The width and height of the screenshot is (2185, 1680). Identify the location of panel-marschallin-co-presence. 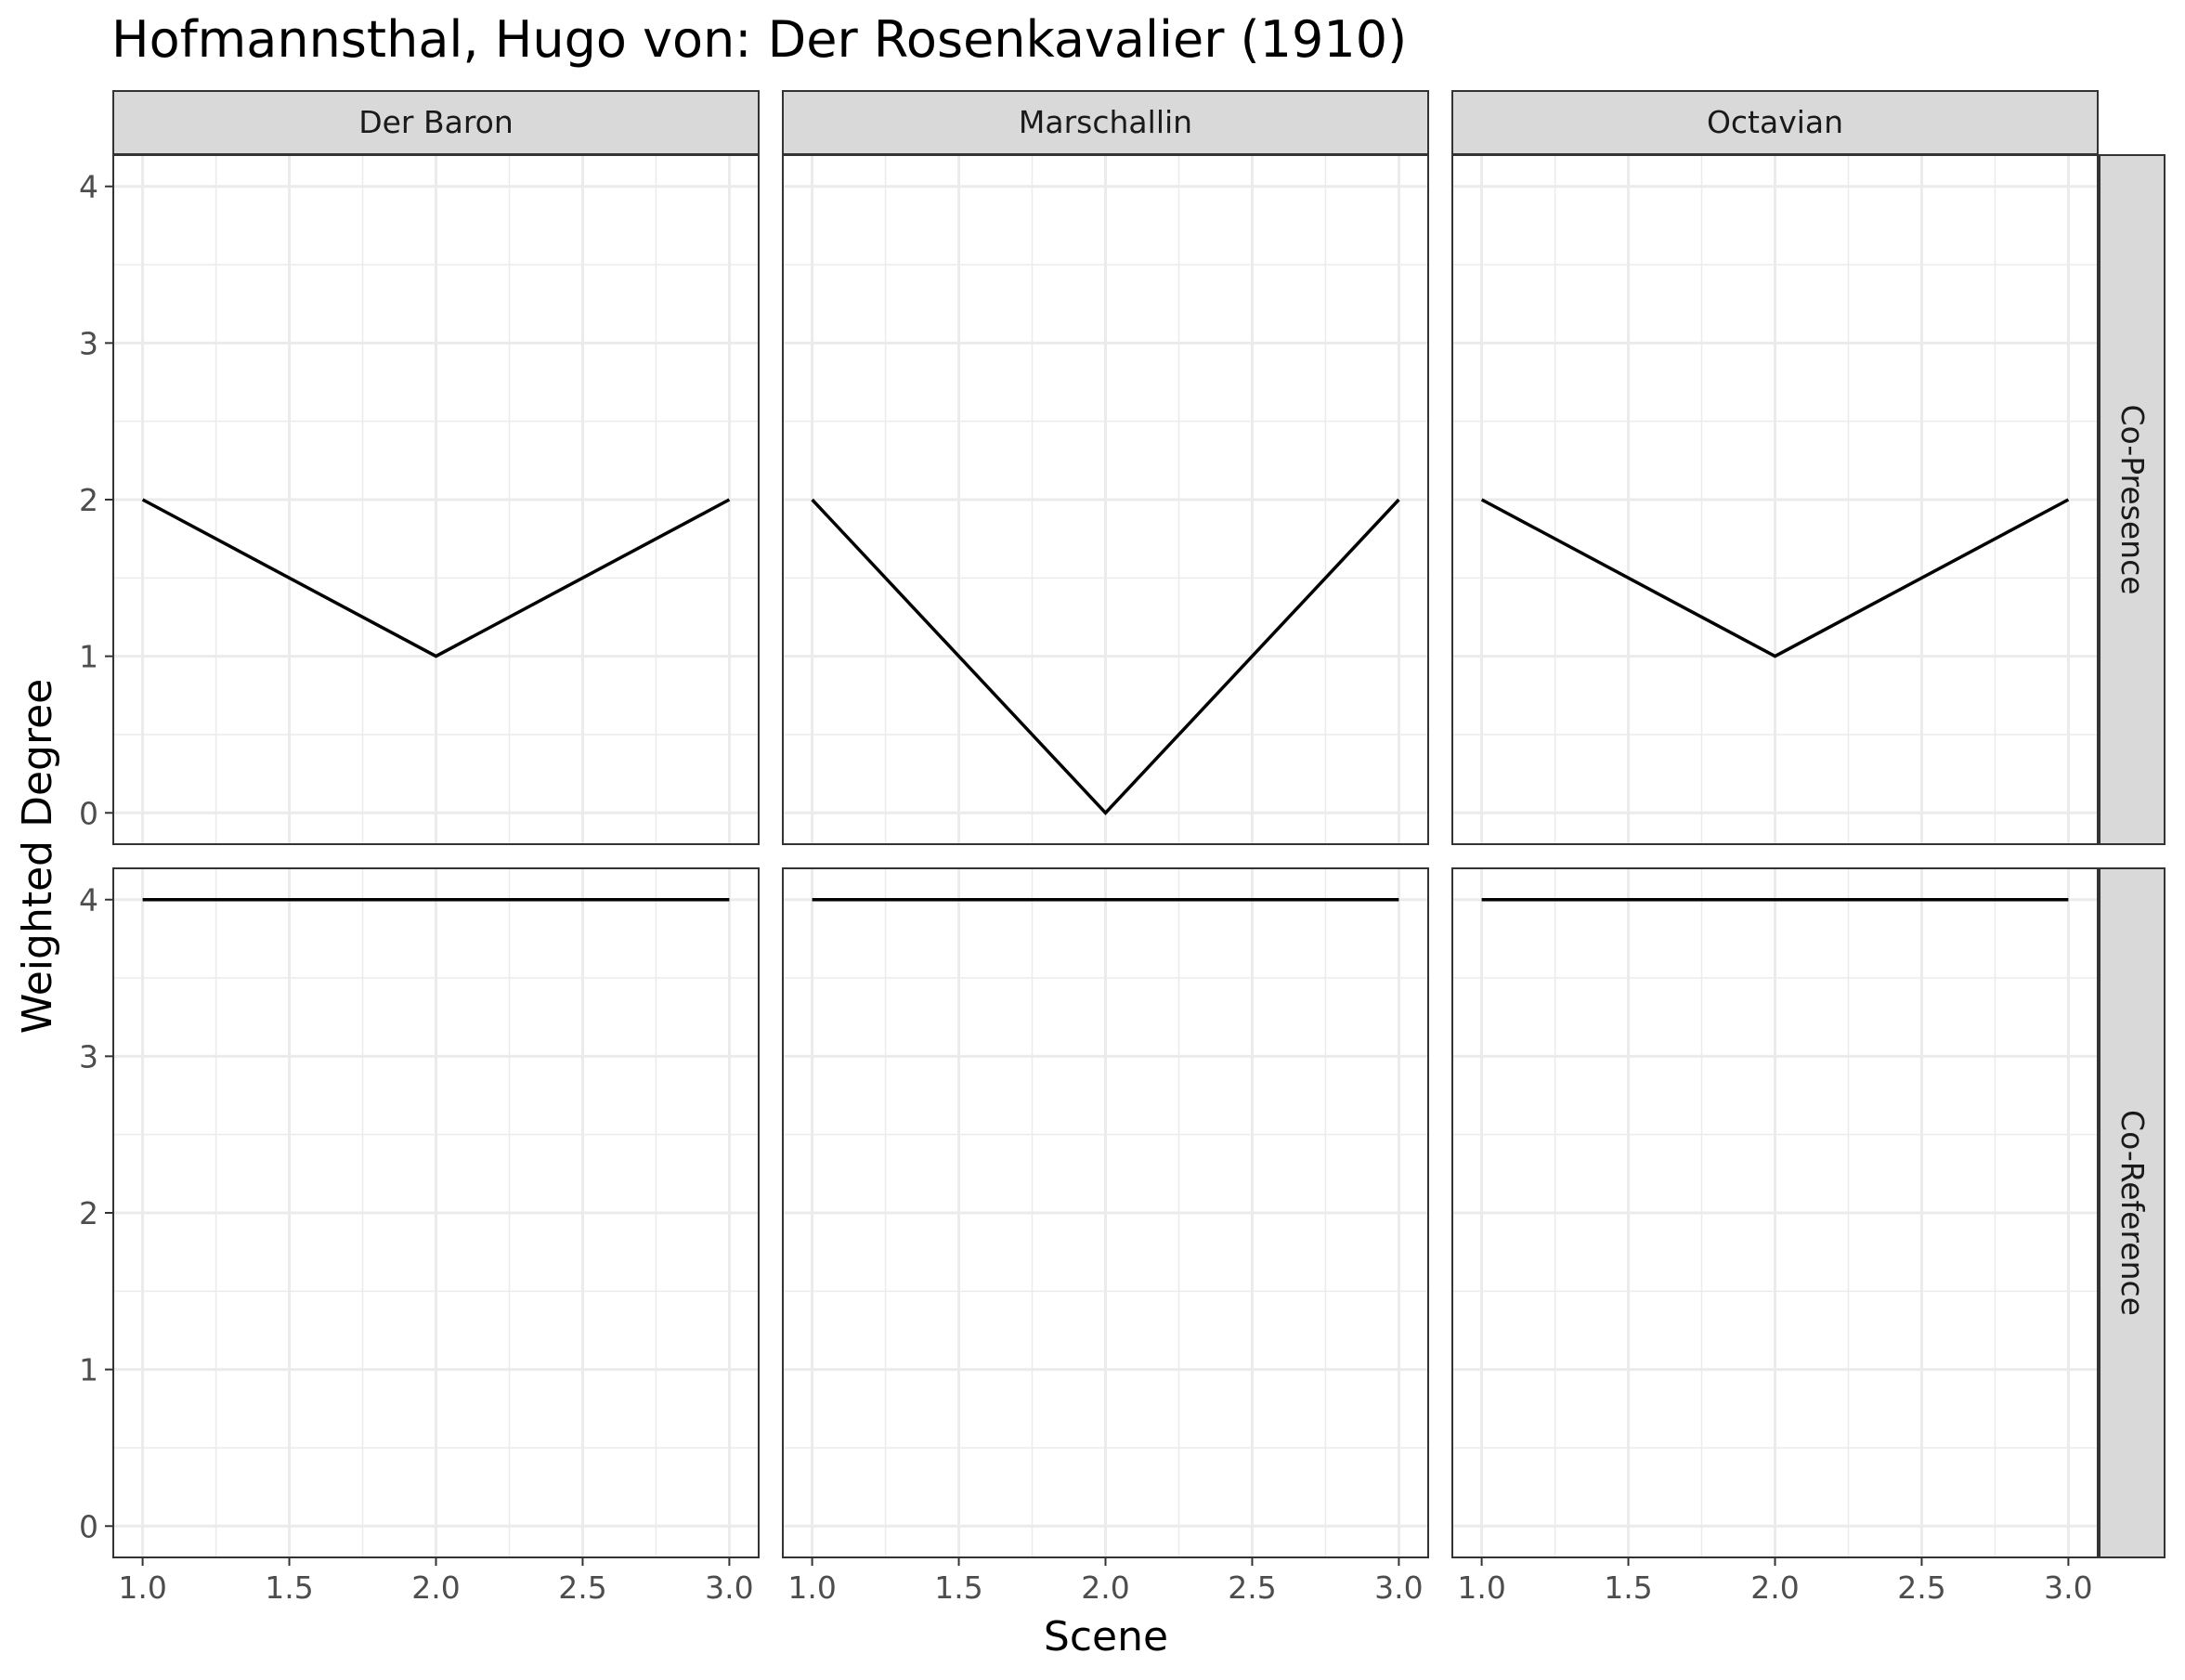
(1105, 499).